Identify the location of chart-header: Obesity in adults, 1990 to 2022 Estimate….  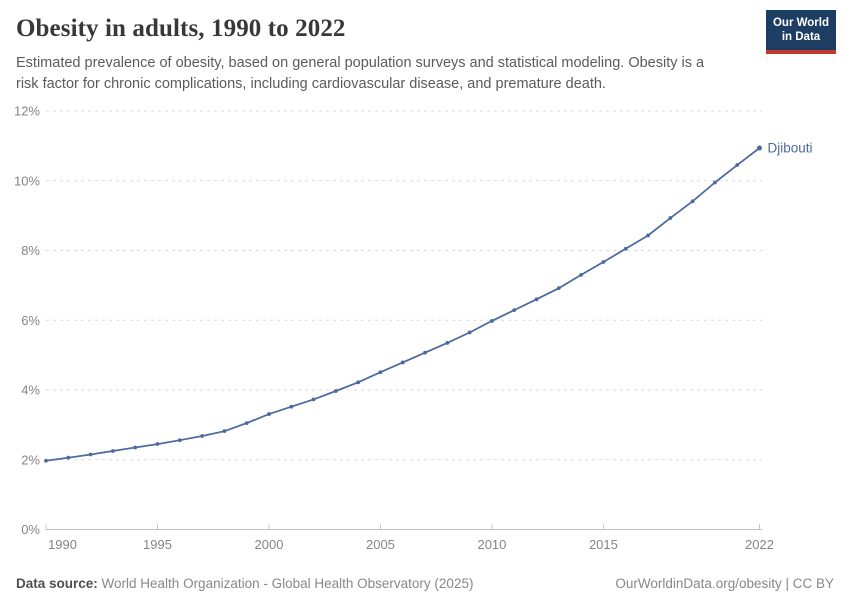
(386, 54).